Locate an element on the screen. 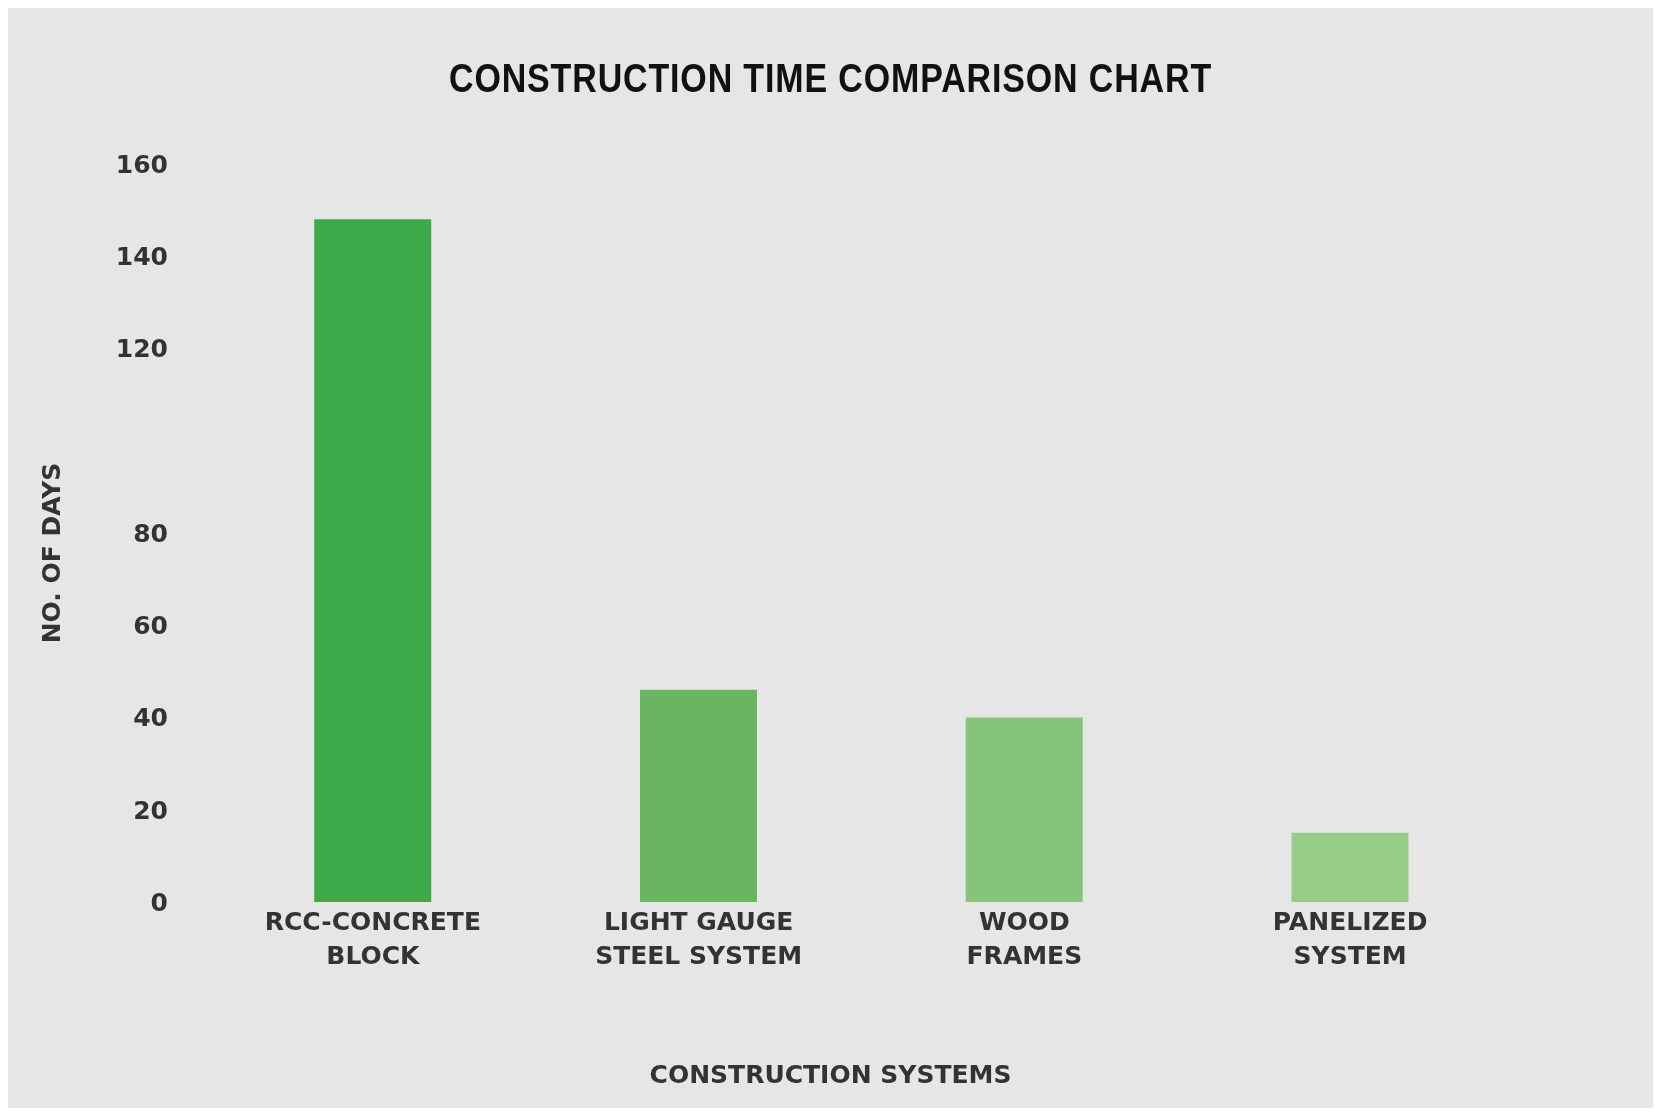 This screenshot has width=1661, height=1116. y-tick-label: 80 is located at coordinates (150, 533).